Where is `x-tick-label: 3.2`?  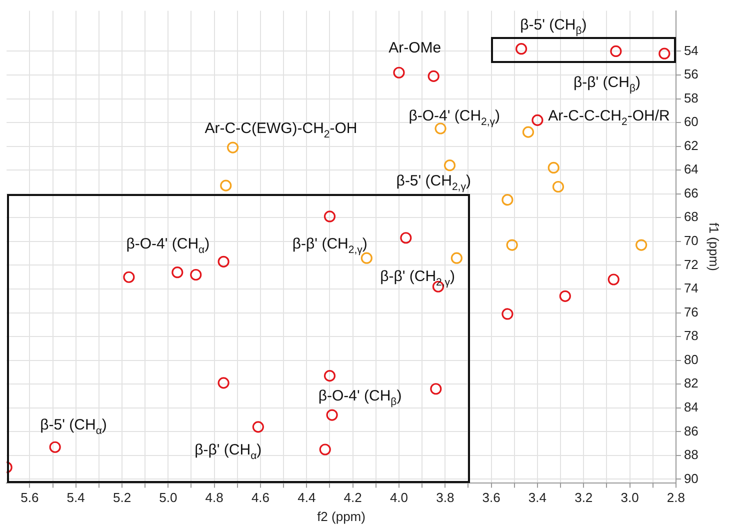
x-tick-label: 3.2 is located at coordinates (583, 498).